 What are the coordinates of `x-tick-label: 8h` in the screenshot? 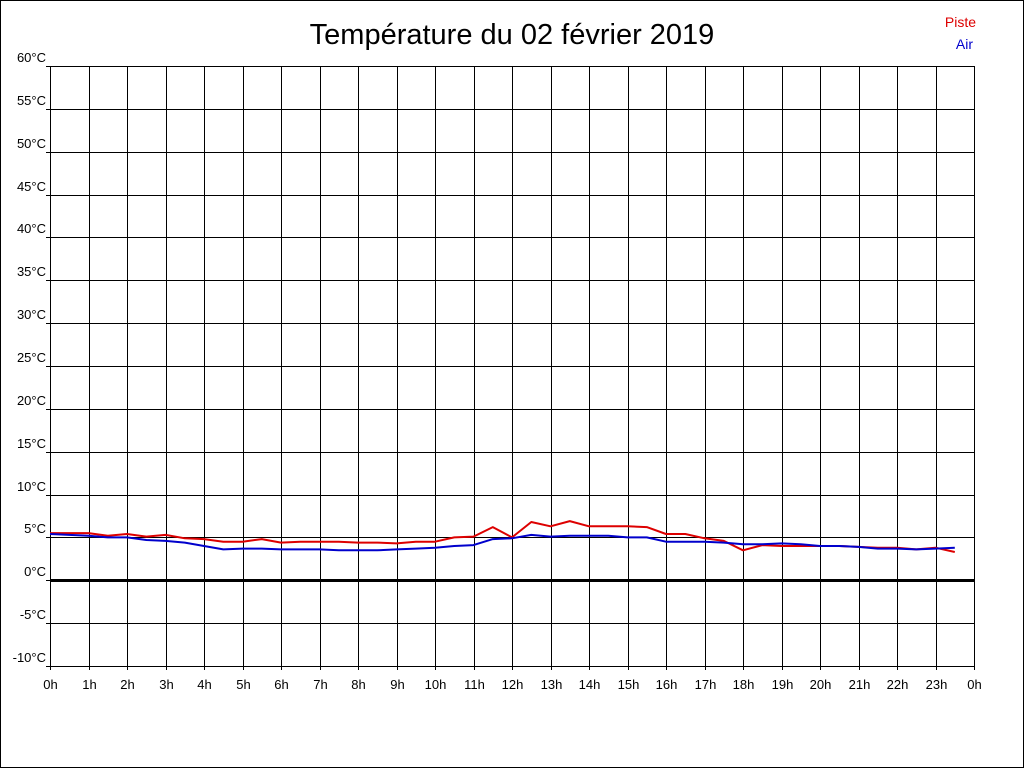 It's located at (358, 684).